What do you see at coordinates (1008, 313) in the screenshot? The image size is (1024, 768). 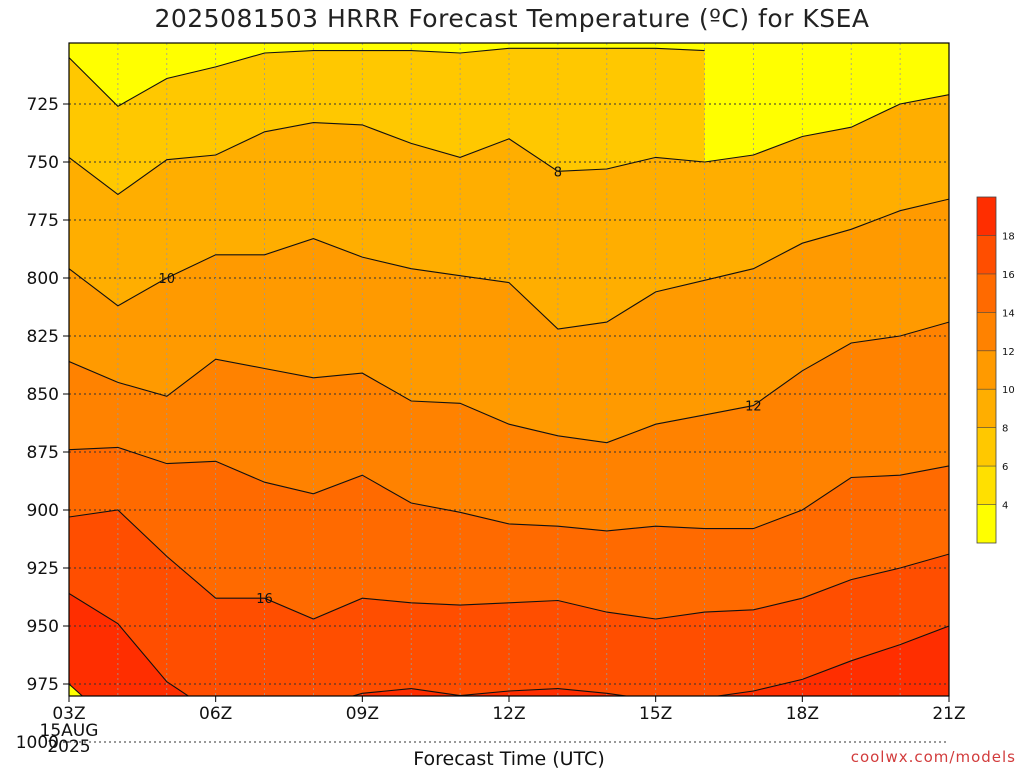 I see `colorbar-label: 14` at bounding box center [1008, 313].